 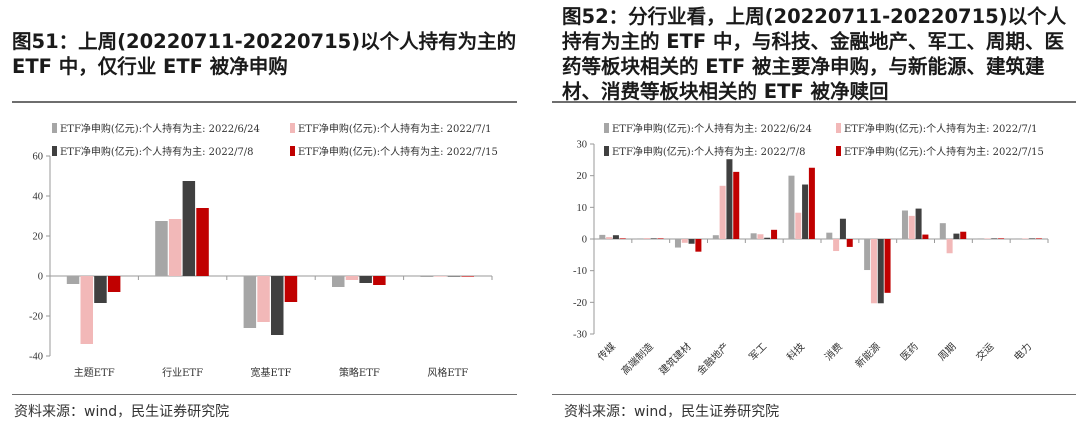 I want to click on c1-y-tick-label: -20, so click(x=580, y=303).